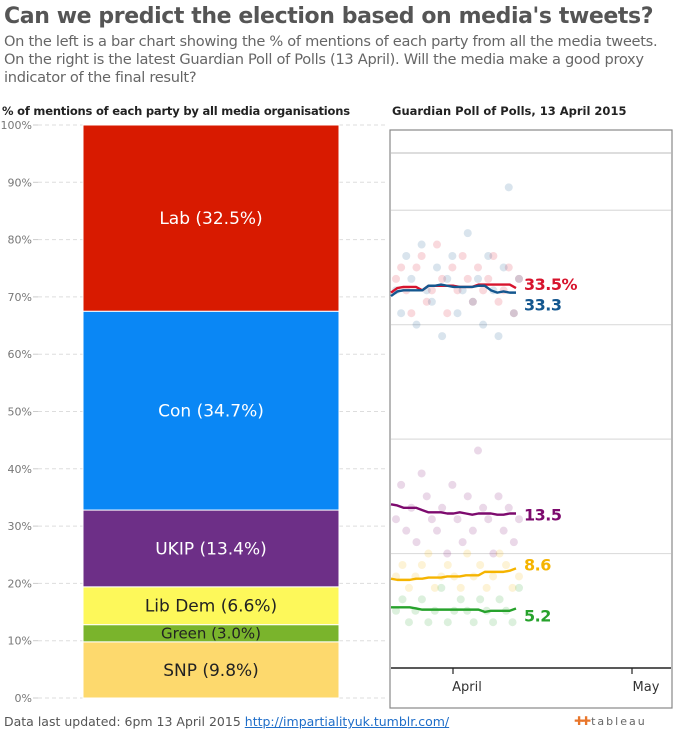 The height and width of the screenshot is (734, 674). I want to click on y-tick-label: 50%, so click(20, 412).